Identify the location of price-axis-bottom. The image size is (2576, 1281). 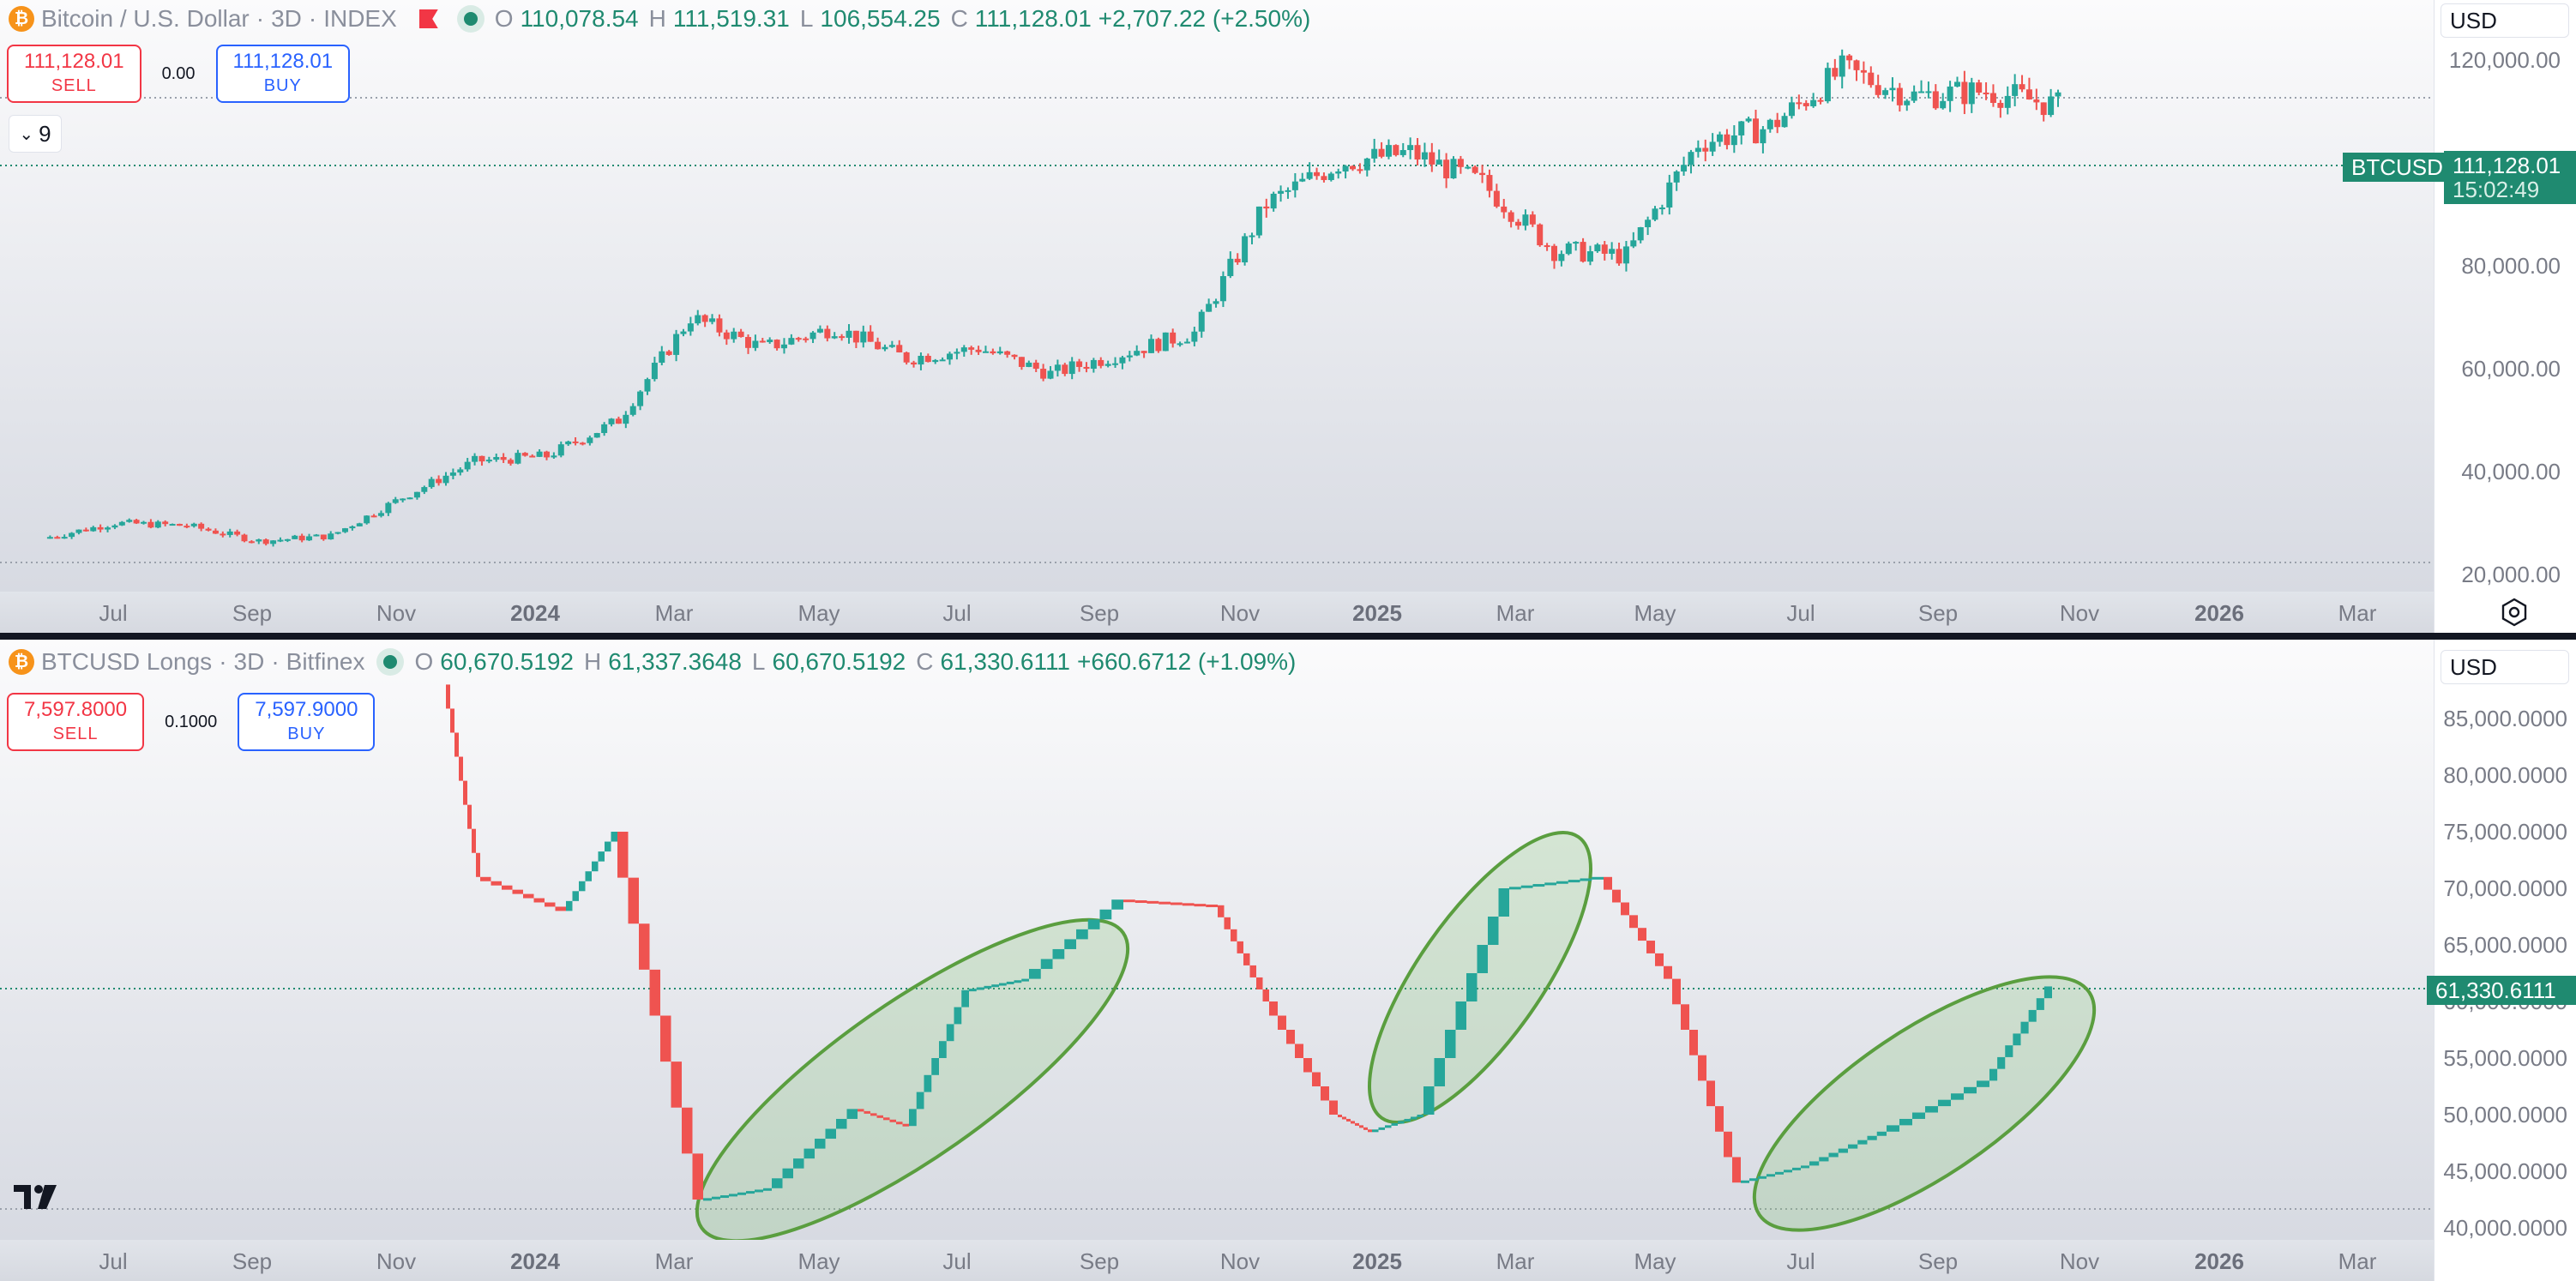
(2505, 960).